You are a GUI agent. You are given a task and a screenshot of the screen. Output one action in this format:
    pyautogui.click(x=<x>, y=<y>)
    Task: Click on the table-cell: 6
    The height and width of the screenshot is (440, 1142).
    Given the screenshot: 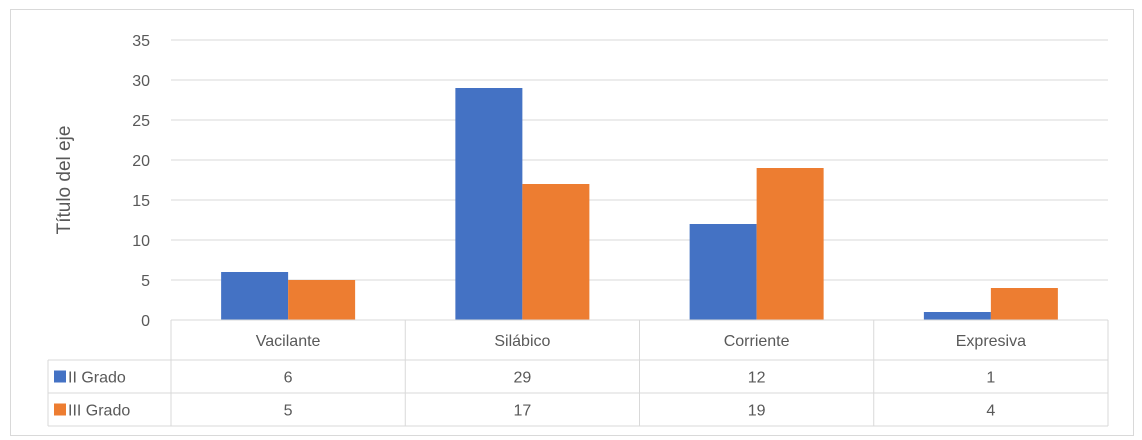 What is the action you would take?
    pyautogui.click(x=288, y=378)
    